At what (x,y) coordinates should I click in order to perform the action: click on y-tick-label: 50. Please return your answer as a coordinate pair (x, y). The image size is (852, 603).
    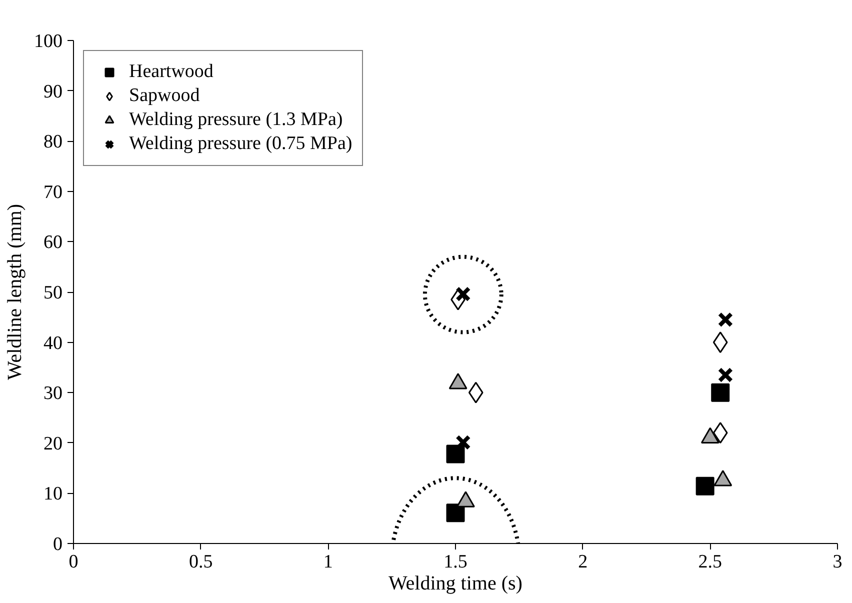
    Looking at the image, I should click on (53, 293).